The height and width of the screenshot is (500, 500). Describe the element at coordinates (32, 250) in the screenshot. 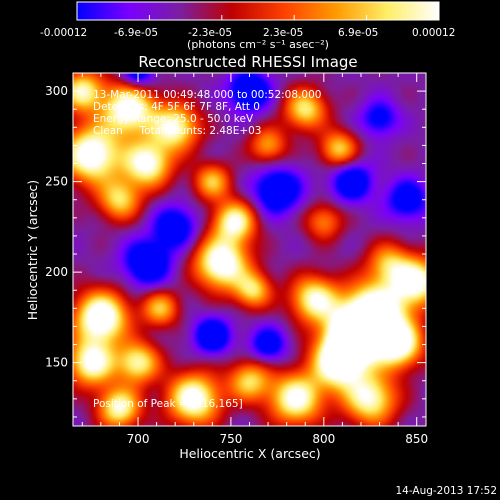

I see `y-axis-label: Heliocentric Y (arcsec)` at that location.